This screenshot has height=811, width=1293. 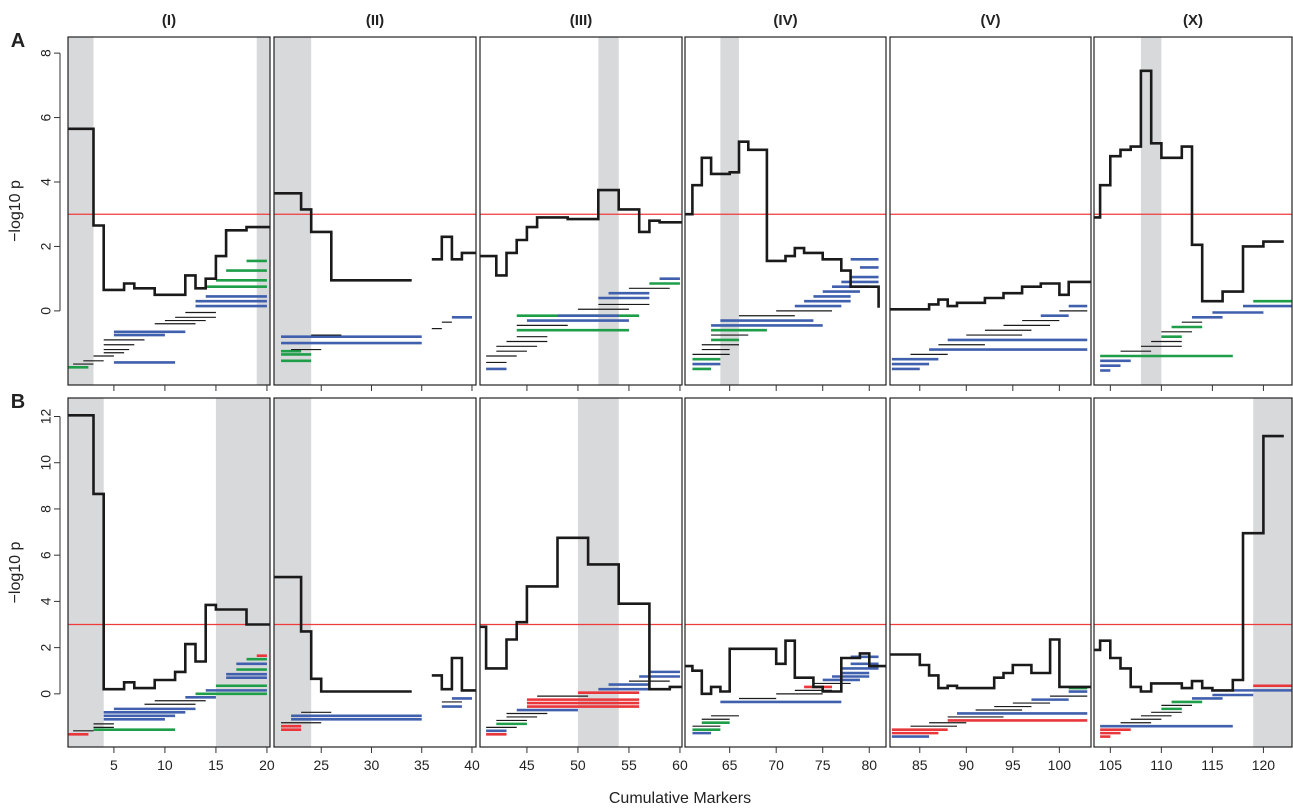 I want to click on chromosome-header: (III), so click(x=581, y=20).